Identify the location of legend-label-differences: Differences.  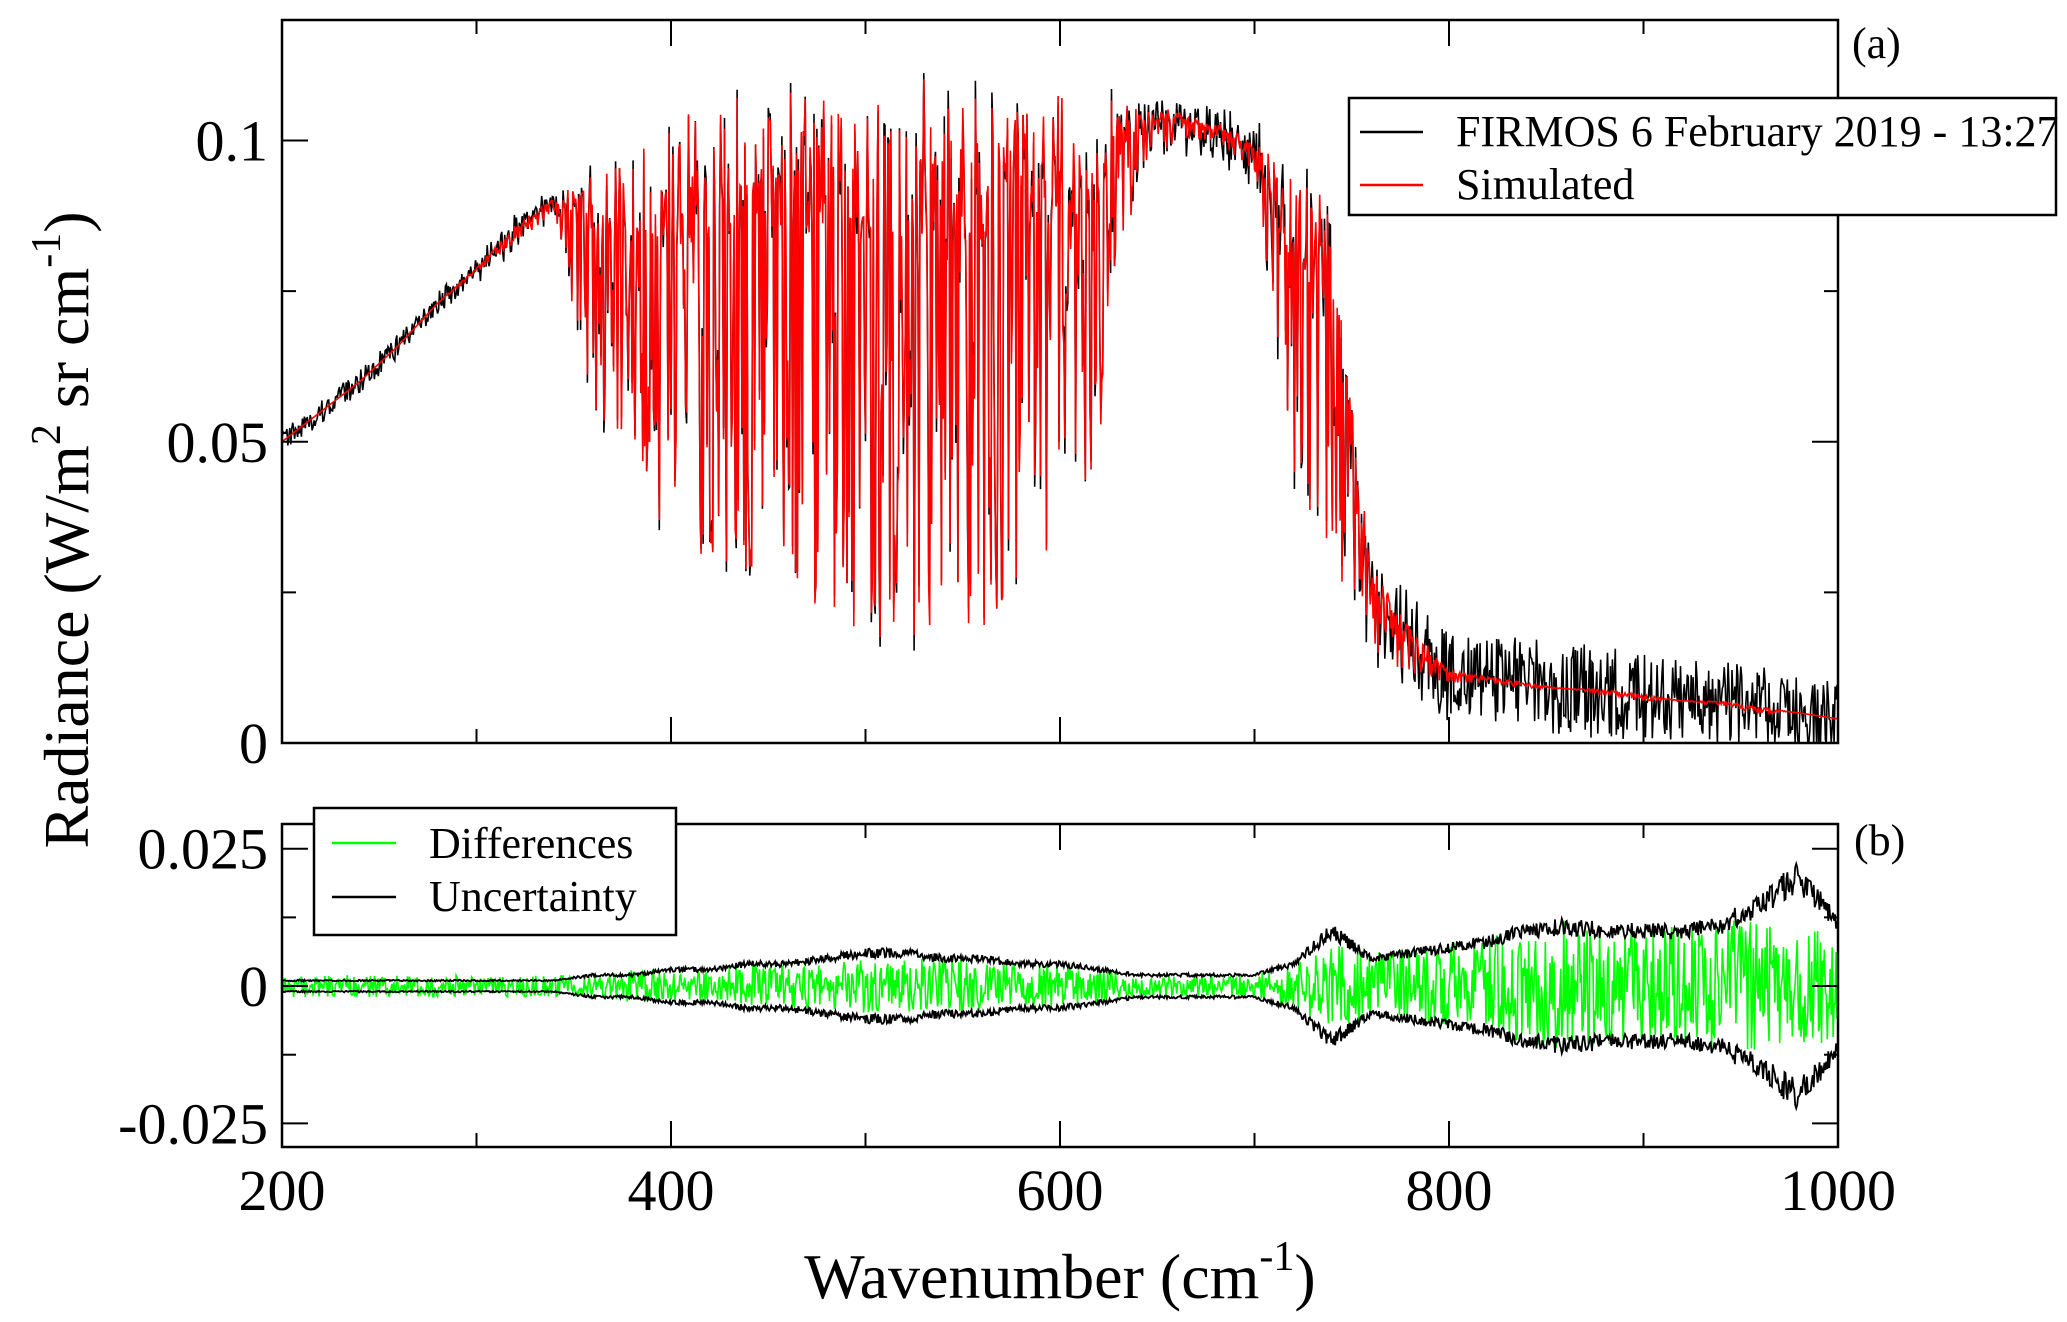
(531, 843).